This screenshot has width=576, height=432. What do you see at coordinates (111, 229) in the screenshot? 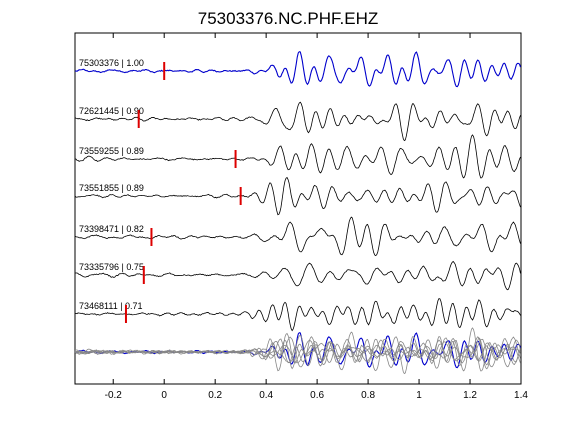
I see `trace-label-73398471: 73398471 | 0.82` at bounding box center [111, 229].